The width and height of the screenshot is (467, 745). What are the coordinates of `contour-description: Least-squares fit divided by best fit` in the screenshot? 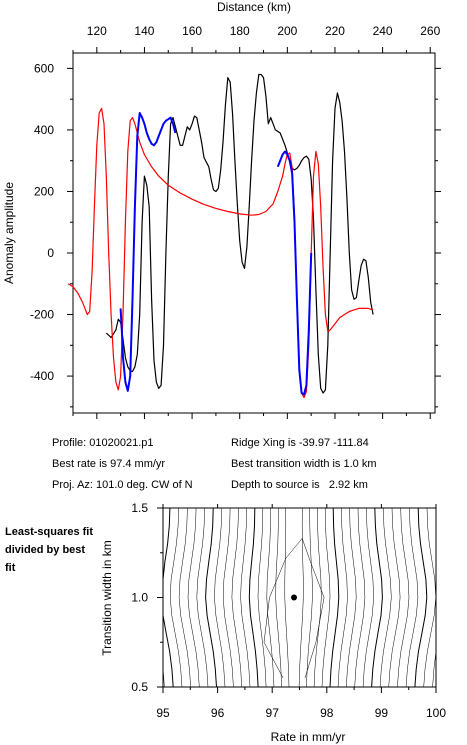 It's located at (49, 550).